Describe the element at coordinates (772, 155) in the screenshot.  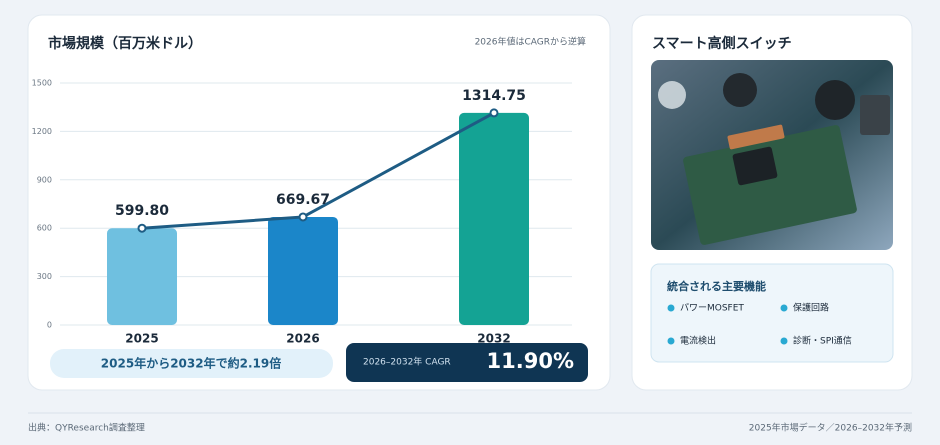
I see `product-image` at that location.